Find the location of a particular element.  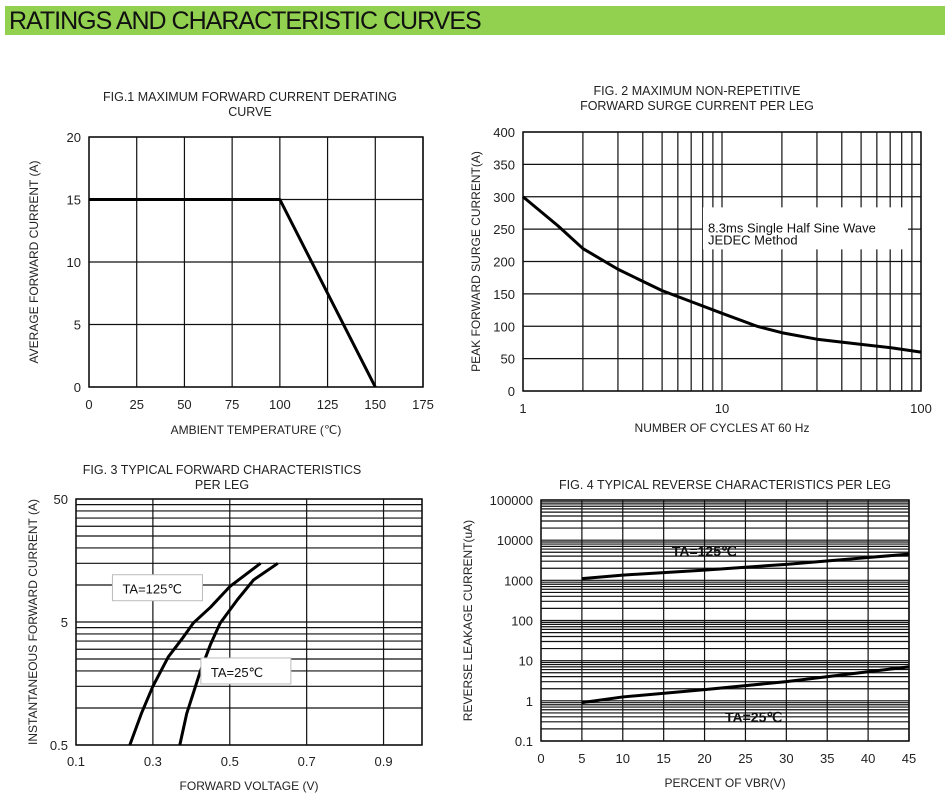

annotation-backdrop is located at coordinates (805, 228).